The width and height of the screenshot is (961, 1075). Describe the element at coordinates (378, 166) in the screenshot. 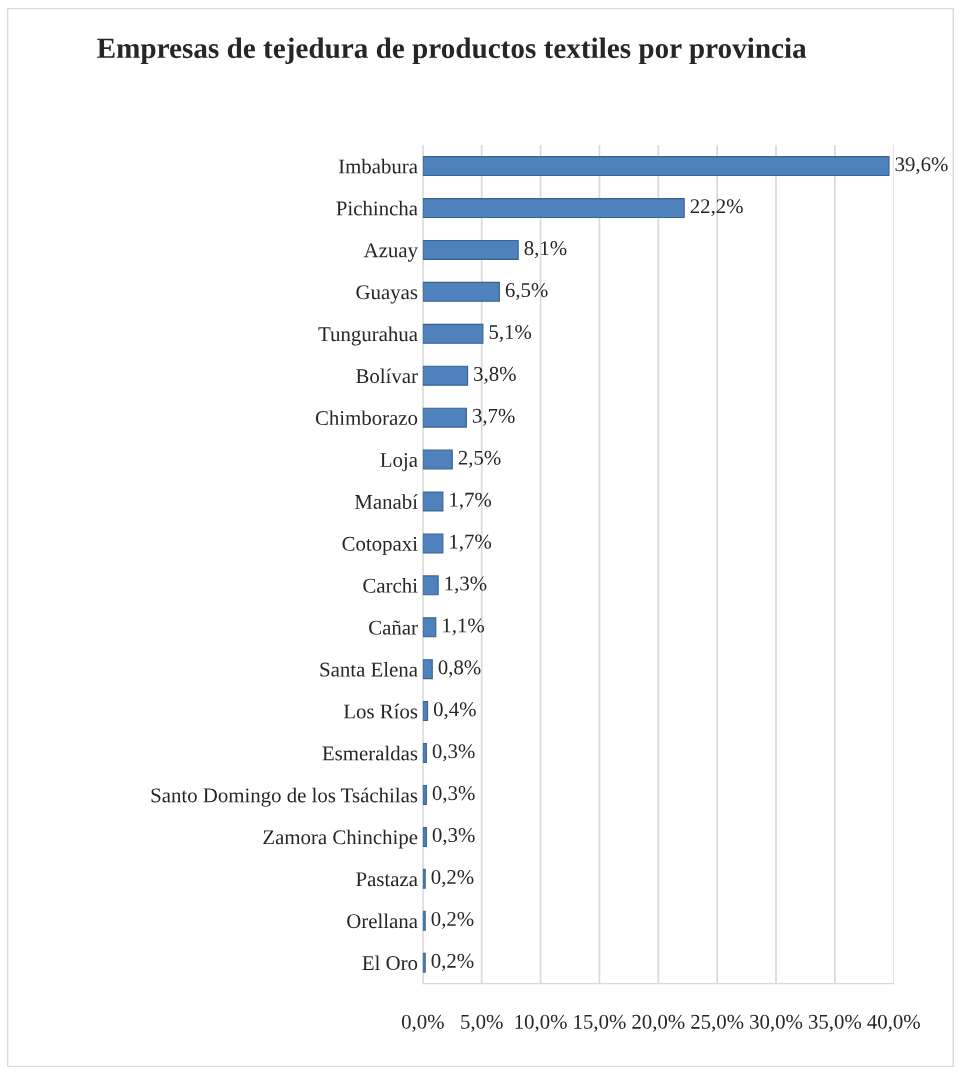

I see `y-tick-label: Imbabura` at that location.